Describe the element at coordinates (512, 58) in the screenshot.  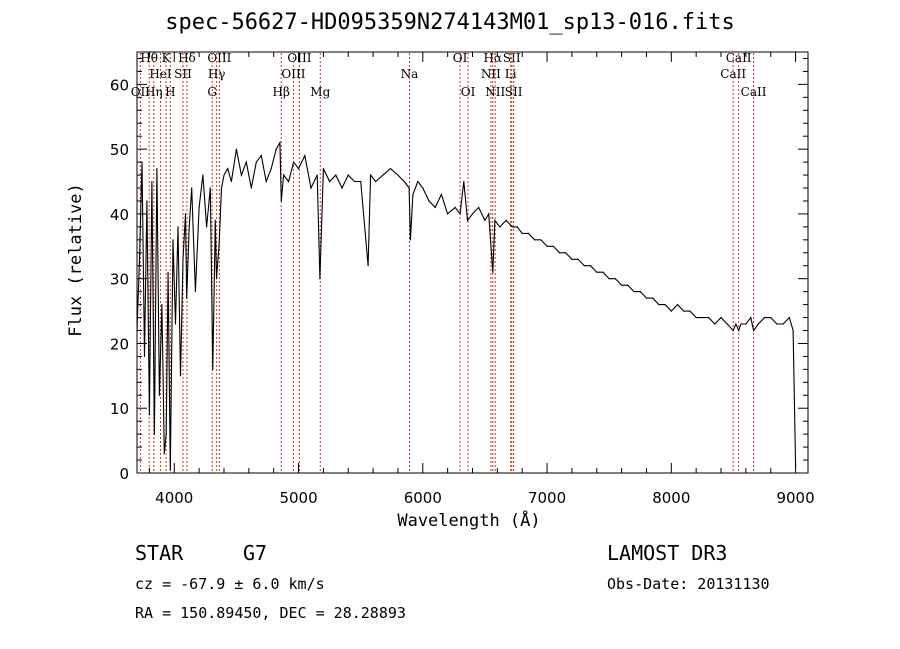
I see `line-mark-label: SII` at that location.